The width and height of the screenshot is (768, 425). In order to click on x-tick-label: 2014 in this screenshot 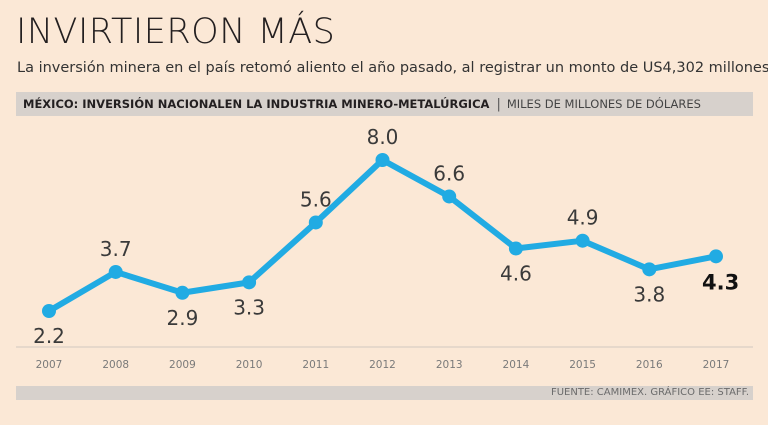, I will do `click(516, 365)`.